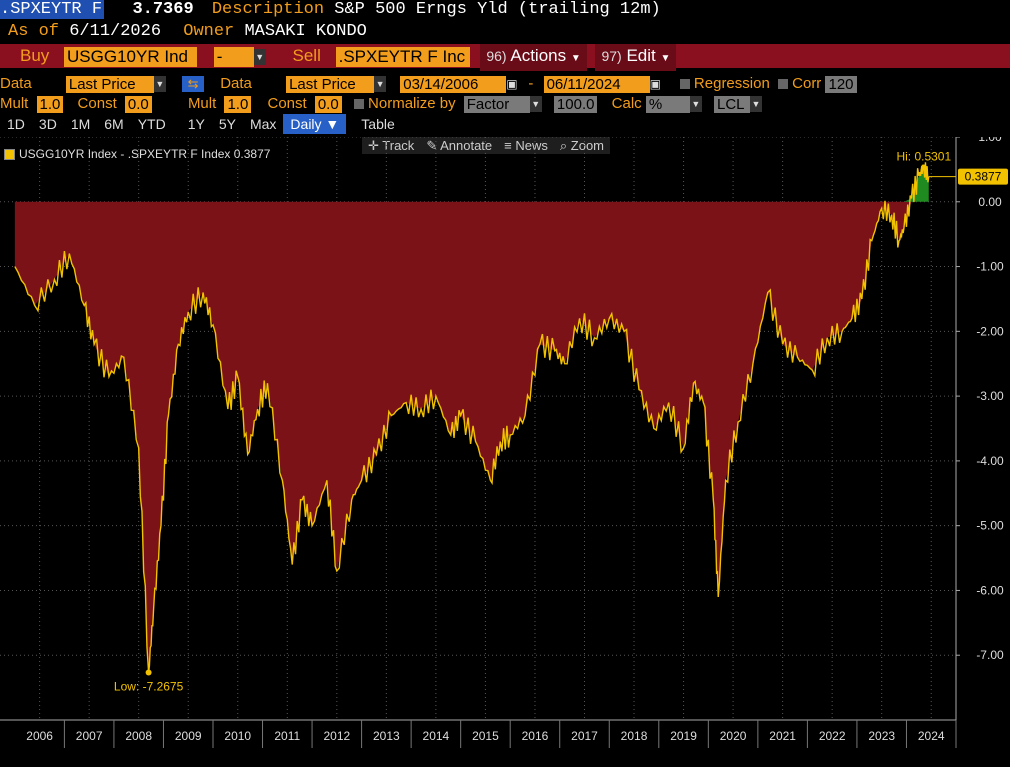 This screenshot has width=1010, height=767. I want to click on calc-select: %, so click(667, 104).